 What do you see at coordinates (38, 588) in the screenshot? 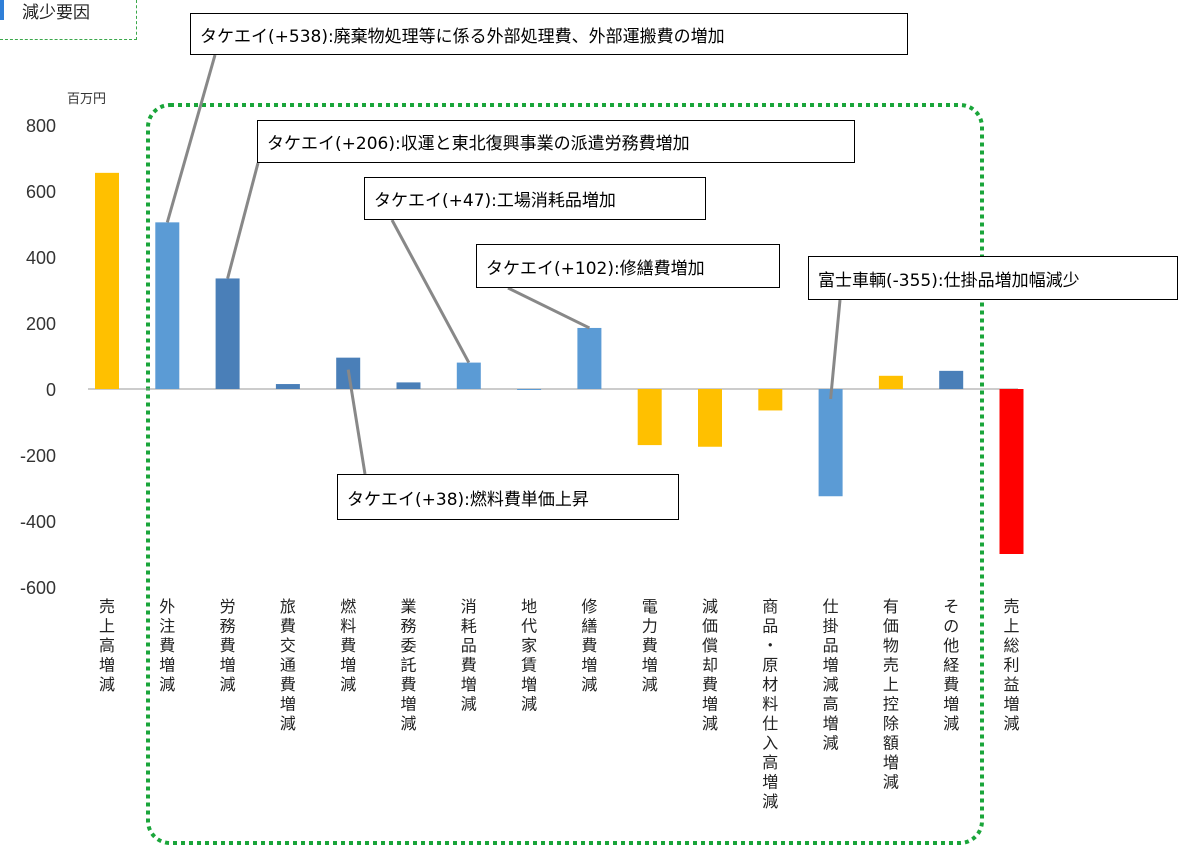
I see `y-tick-label: -600` at bounding box center [38, 588].